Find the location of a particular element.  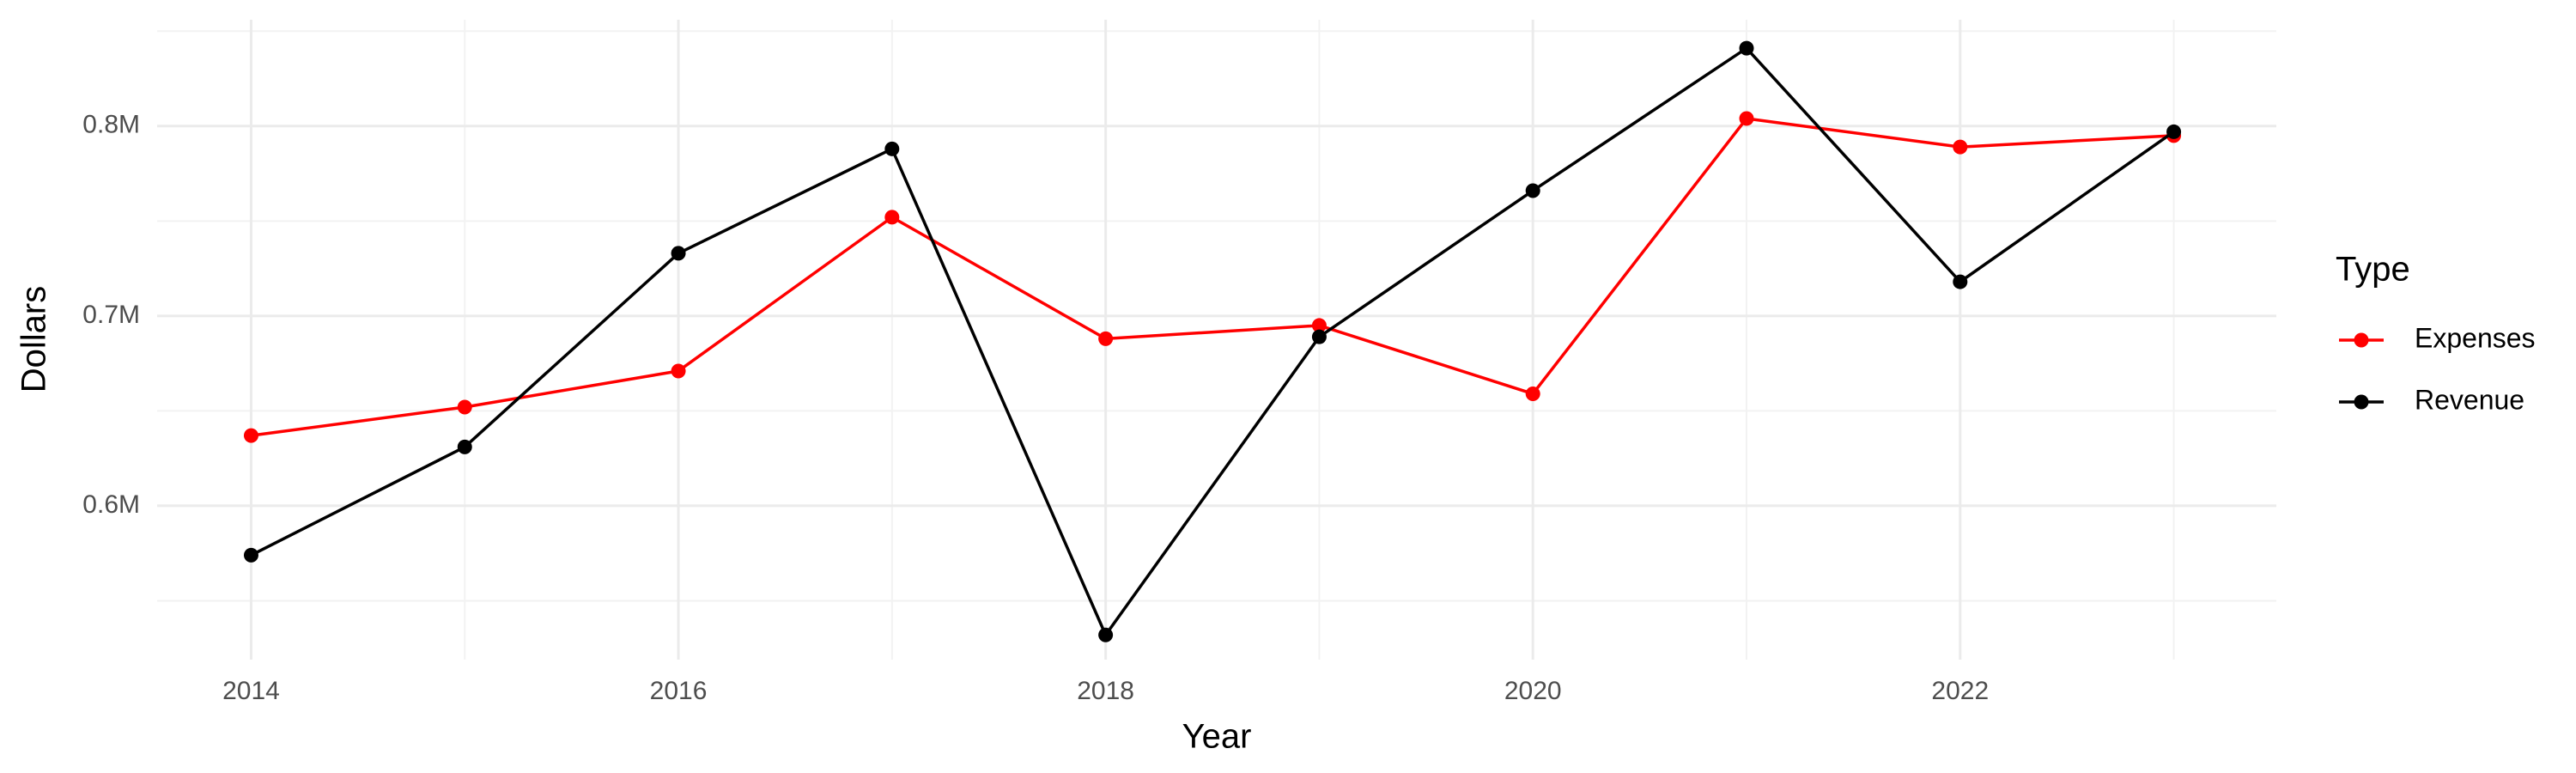

y-tick-label: 0.7M is located at coordinates (111, 315).